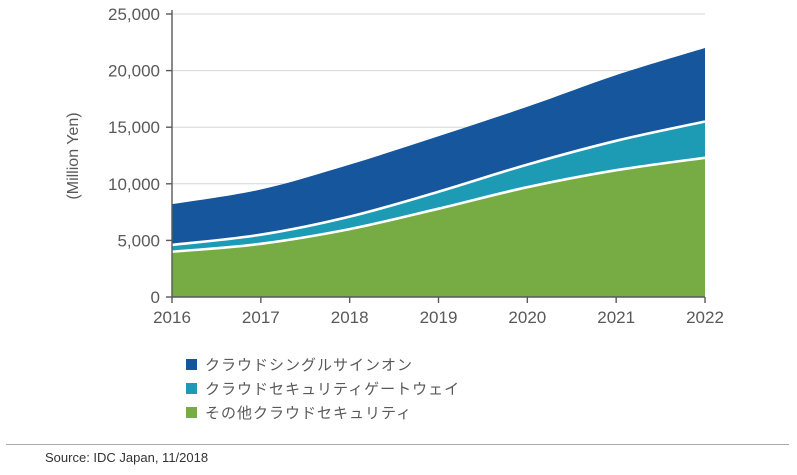  What do you see at coordinates (134, 71) in the screenshot?
I see `y-tick-label: 20,000` at bounding box center [134, 71].